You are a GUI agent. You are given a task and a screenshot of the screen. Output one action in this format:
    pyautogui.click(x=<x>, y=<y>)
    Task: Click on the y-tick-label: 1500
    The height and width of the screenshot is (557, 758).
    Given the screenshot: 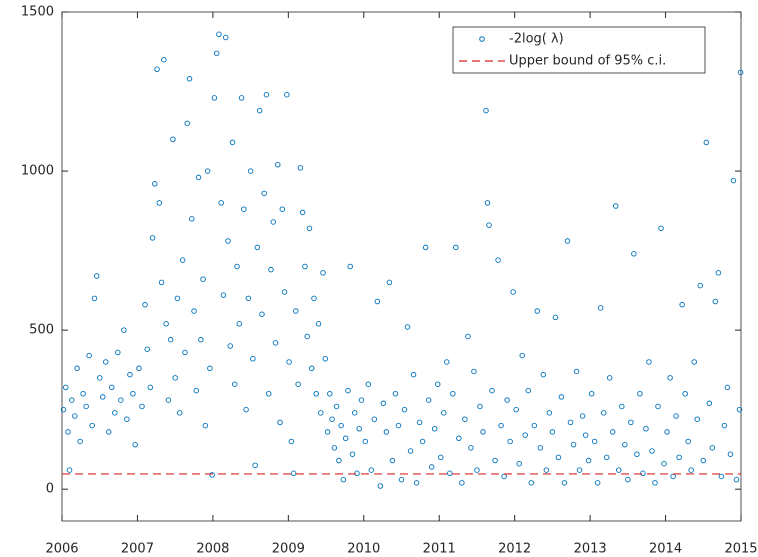 What is the action you would take?
    pyautogui.click(x=37, y=12)
    